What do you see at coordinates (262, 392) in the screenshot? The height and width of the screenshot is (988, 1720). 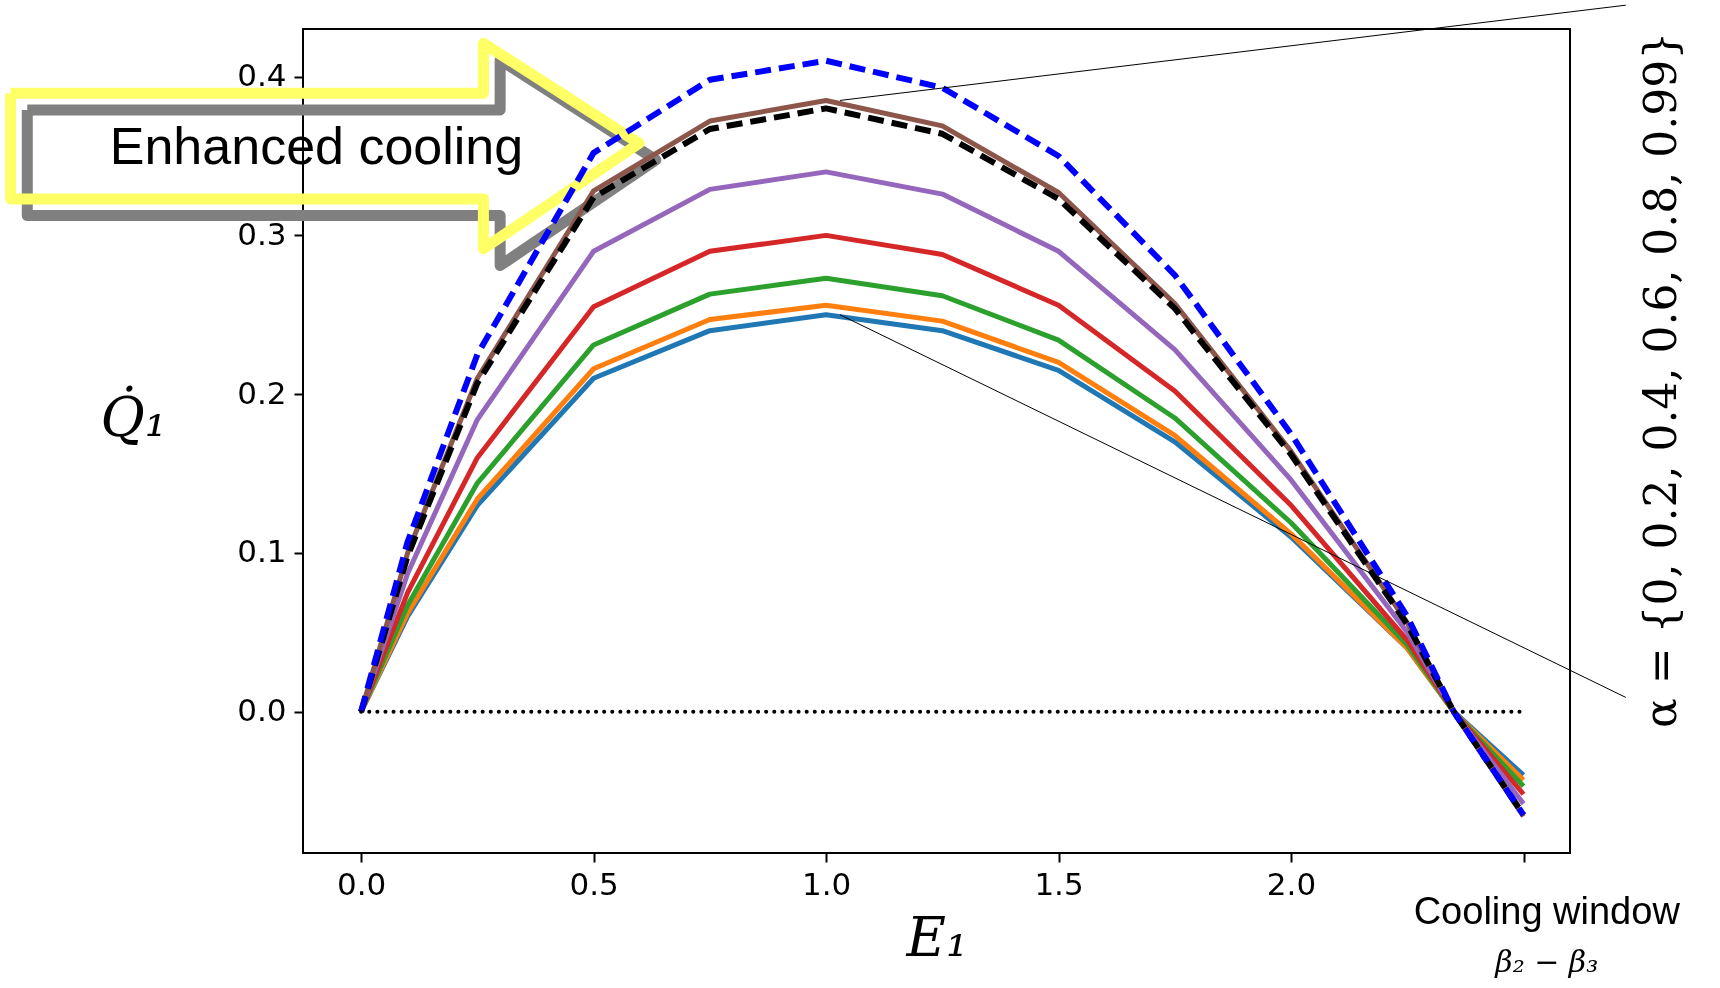 I see `y-tick-label: 0.2` at bounding box center [262, 392].